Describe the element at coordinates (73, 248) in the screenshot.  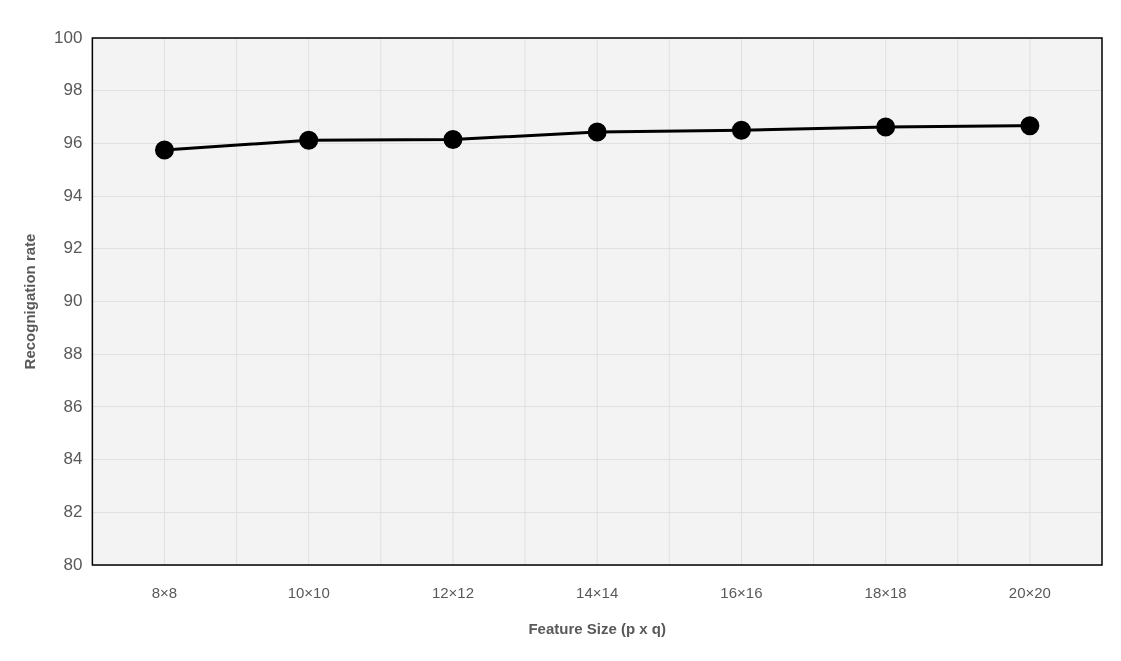
I see `y-tick-label: 92` at that location.